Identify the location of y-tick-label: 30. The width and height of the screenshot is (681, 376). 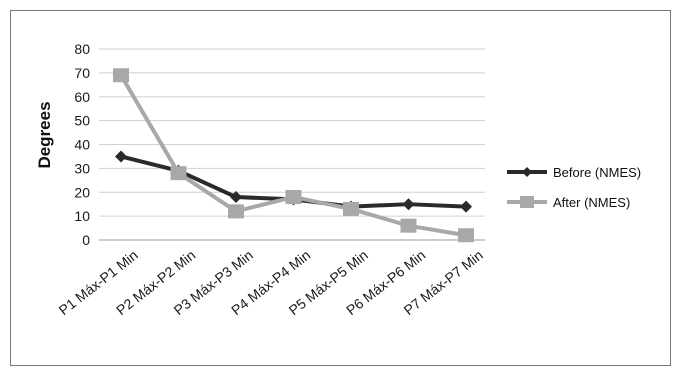
(82, 168).